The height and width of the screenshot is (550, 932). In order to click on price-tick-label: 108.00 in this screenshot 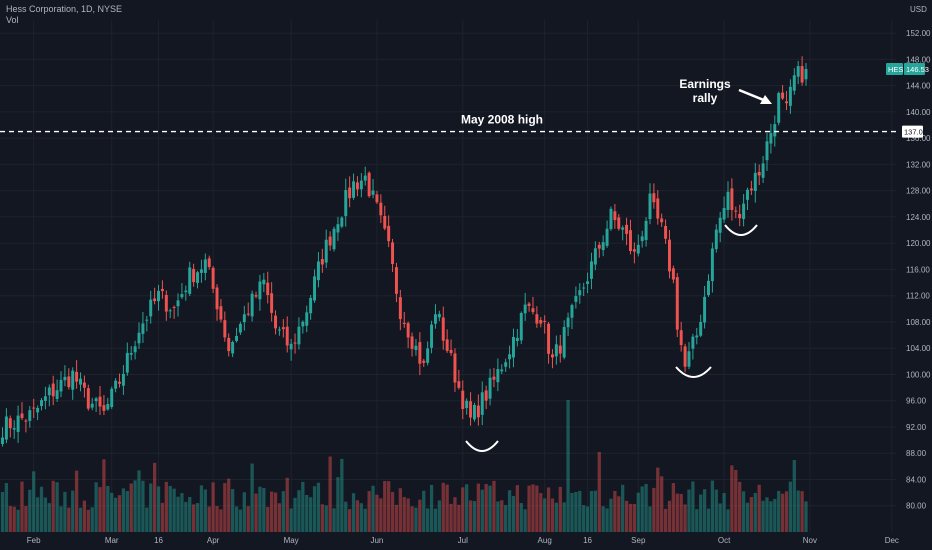, I will do `click(918, 322)`.